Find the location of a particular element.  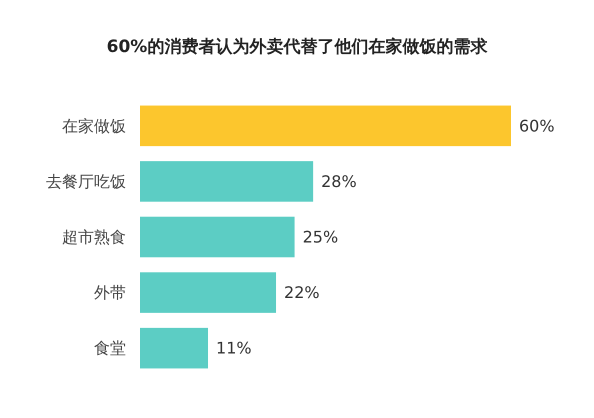

data-label: 60% is located at coordinates (537, 126).